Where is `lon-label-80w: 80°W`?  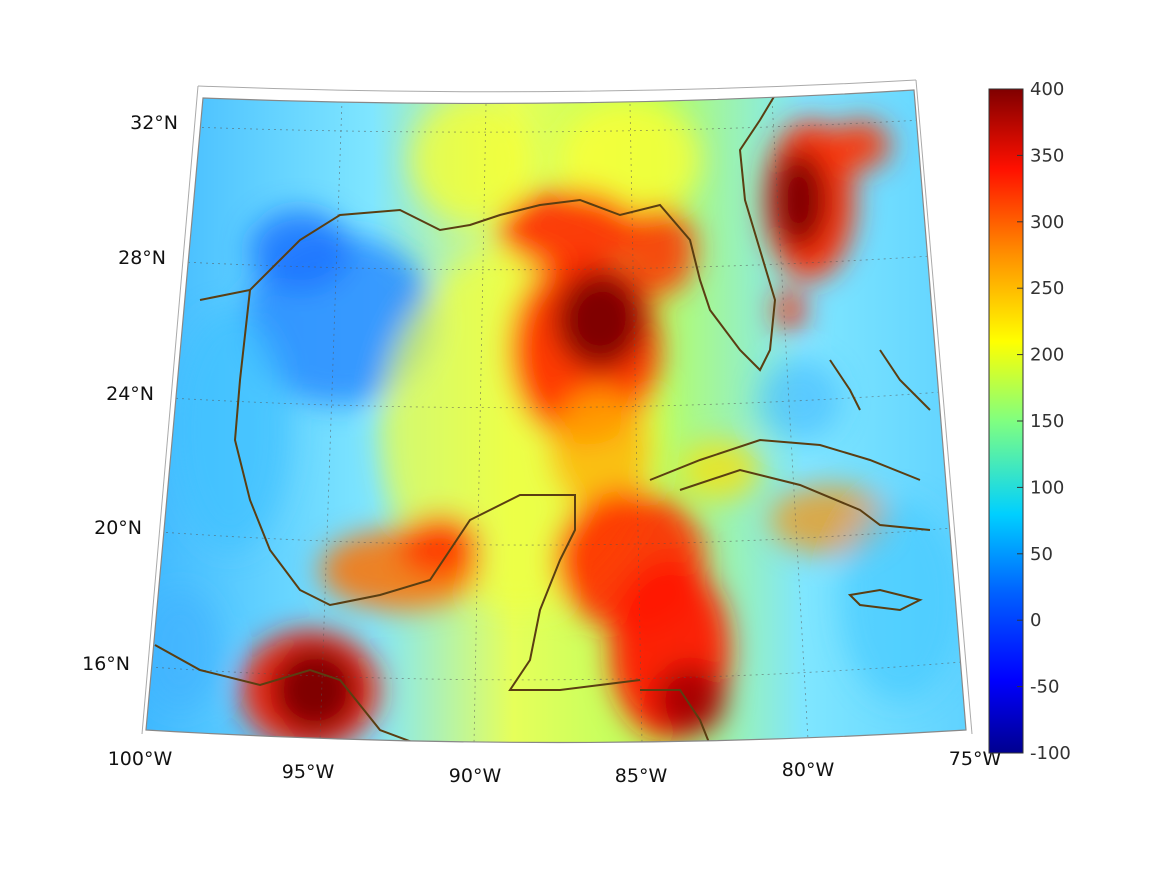 lon-label-80w: 80°W is located at coordinates (808, 770).